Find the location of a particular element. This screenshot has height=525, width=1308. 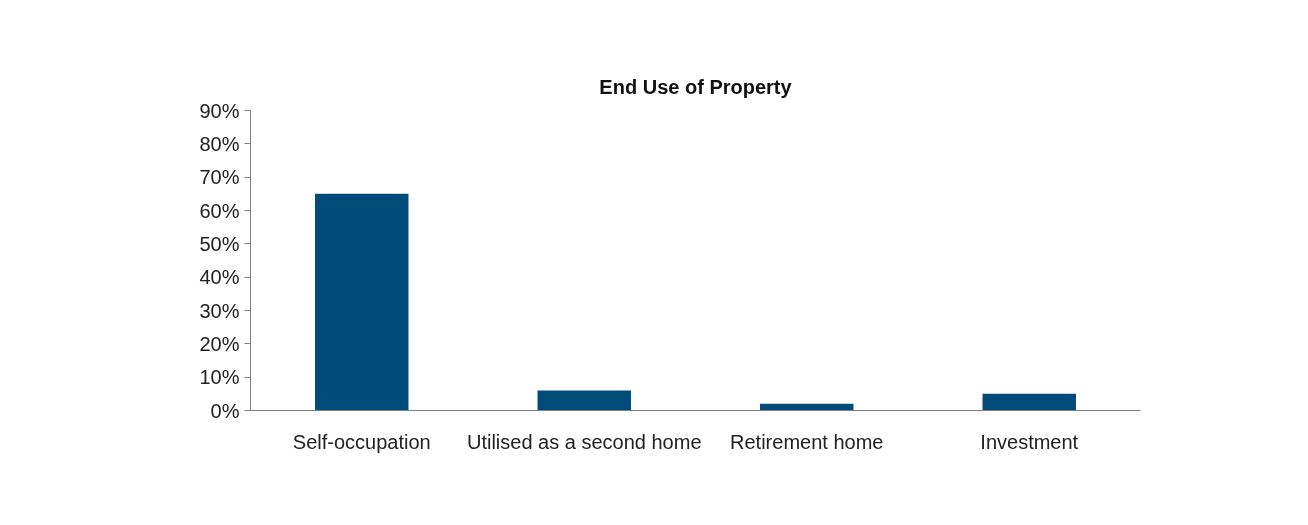

chart-title: End Use of Property is located at coordinates (696, 87).